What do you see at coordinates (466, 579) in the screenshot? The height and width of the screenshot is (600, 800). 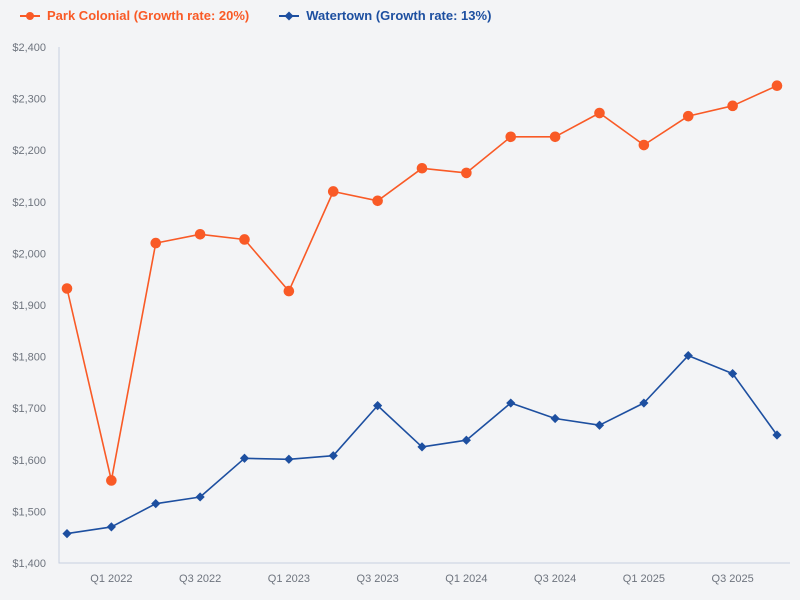 I see `x-tick-label: Q1 2024` at bounding box center [466, 579].